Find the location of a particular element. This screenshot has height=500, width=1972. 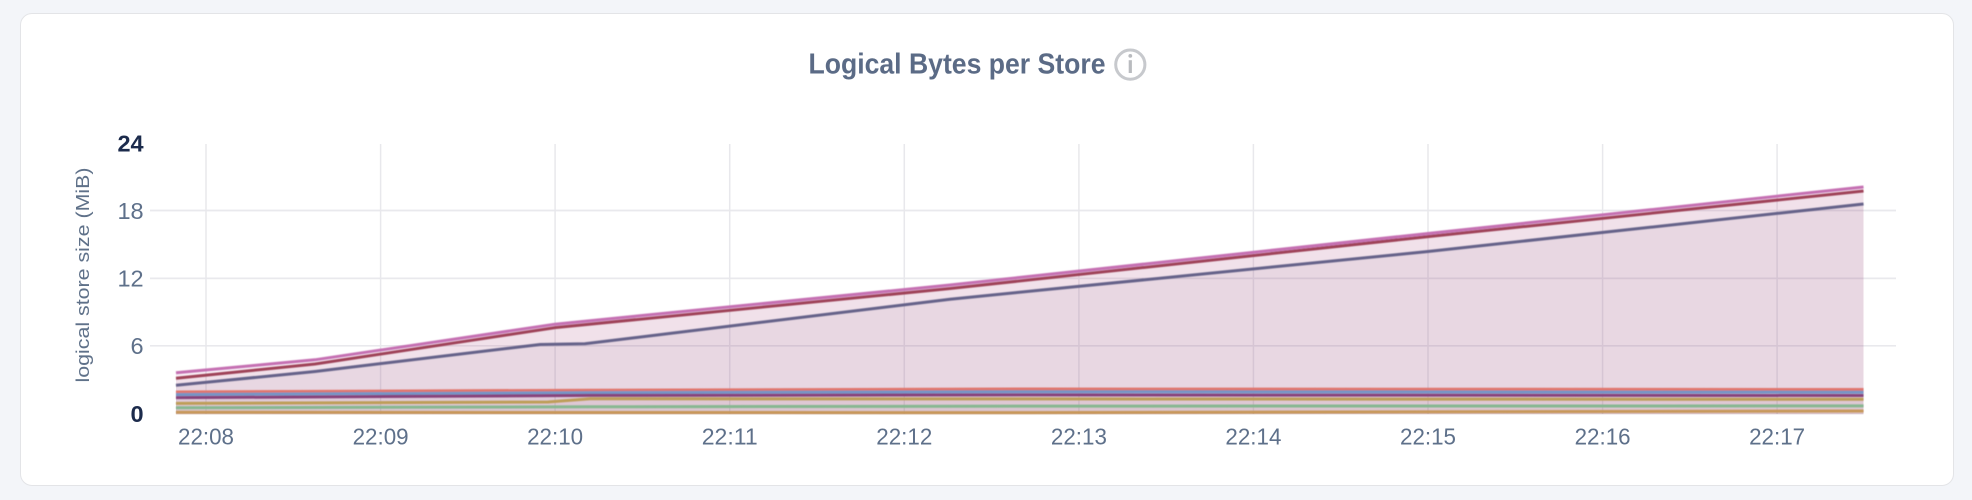

svg-text: 22:12 is located at coordinates (904, 436).